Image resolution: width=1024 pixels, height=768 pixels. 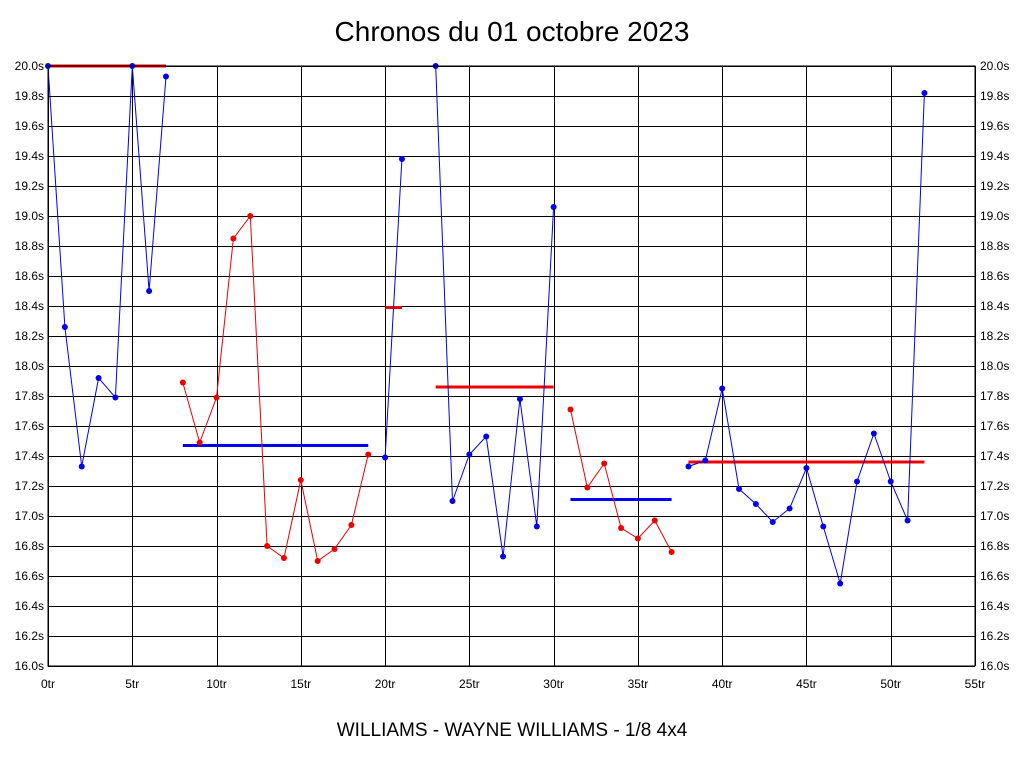 I want to click on y-tick-label-right: 19.0s, so click(x=994, y=216).